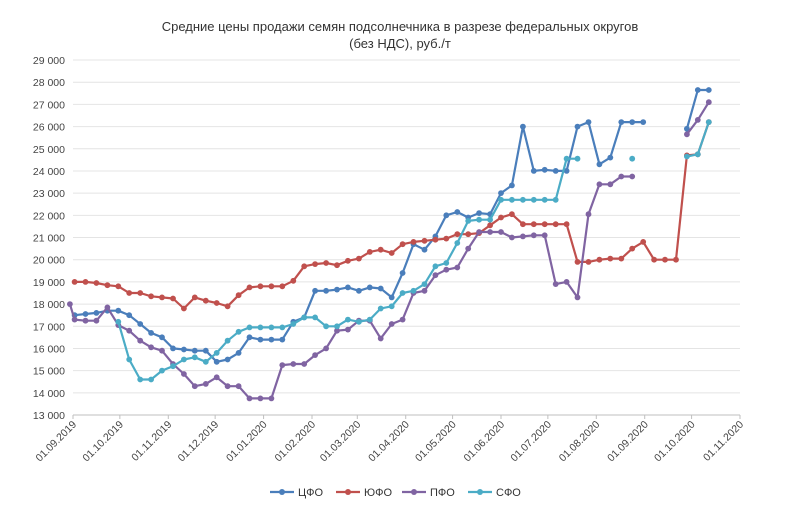 This screenshot has height=514, width=800. I want to click on legend-label: ЮФО, so click(378, 493).